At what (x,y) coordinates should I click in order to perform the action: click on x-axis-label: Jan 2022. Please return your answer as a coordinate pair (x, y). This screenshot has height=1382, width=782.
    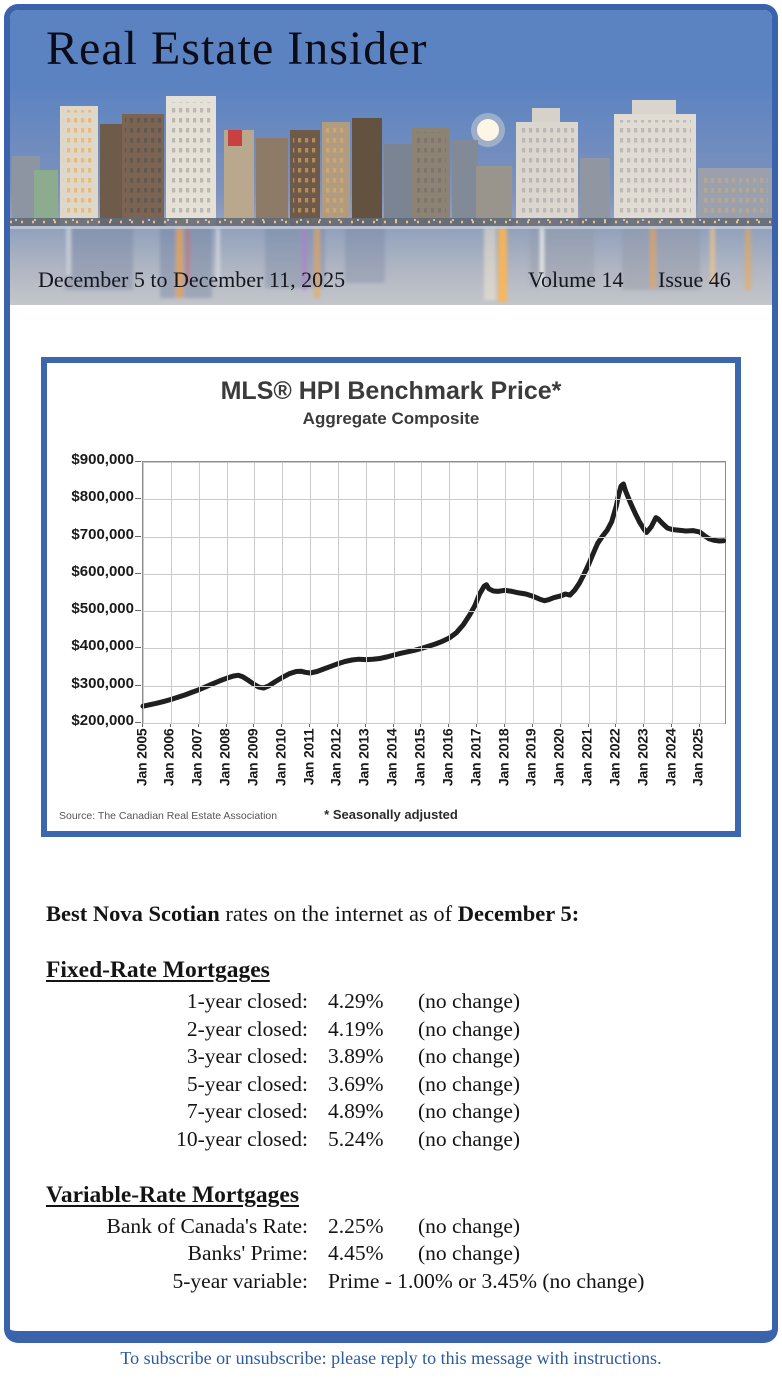
    Looking at the image, I should click on (614, 757).